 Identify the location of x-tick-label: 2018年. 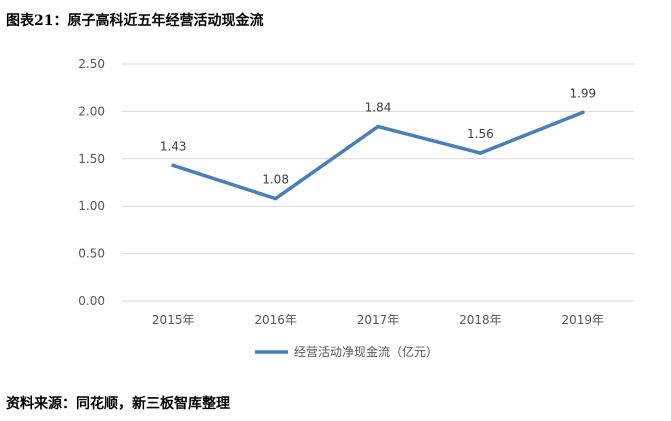
(480, 320).